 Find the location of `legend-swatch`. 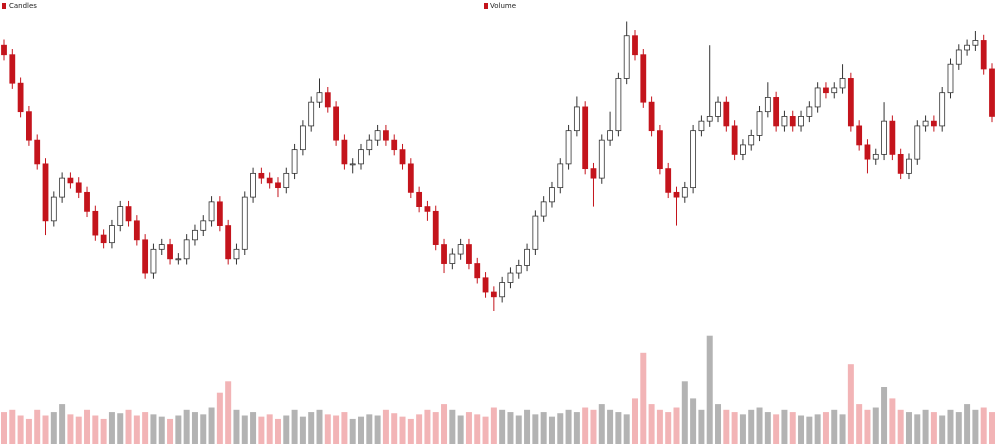

legend-swatch is located at coordinates (486, 6).